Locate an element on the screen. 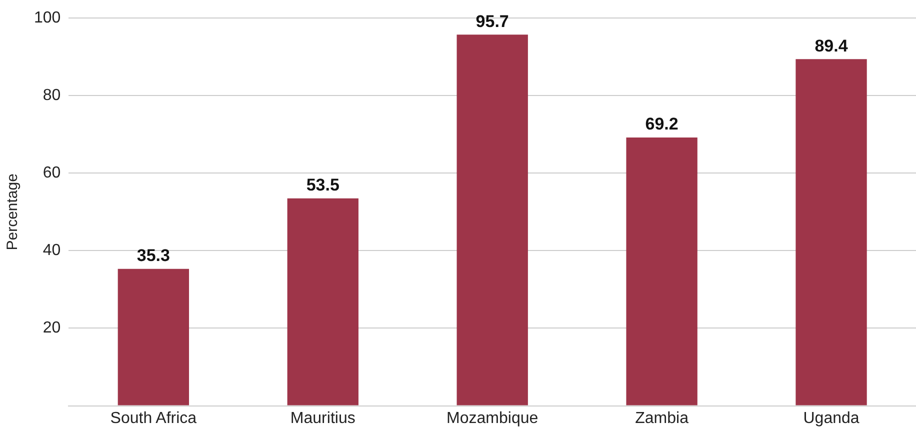 The width and height of the screenshot is (916, 435). x-tick-label: Mozambique is located at coordinates (492, 418).